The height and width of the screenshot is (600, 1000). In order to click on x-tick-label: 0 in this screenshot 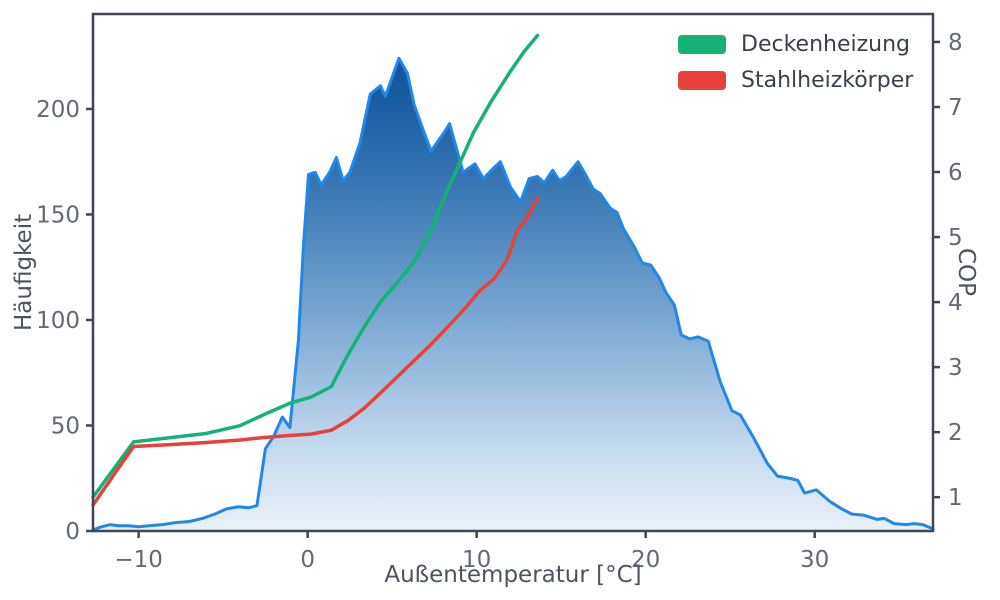, I will do `click(307, 560)`.